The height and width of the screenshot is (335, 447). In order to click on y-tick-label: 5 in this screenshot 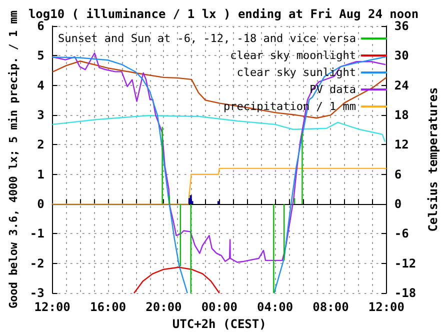, I will do `click(40, 55)`.